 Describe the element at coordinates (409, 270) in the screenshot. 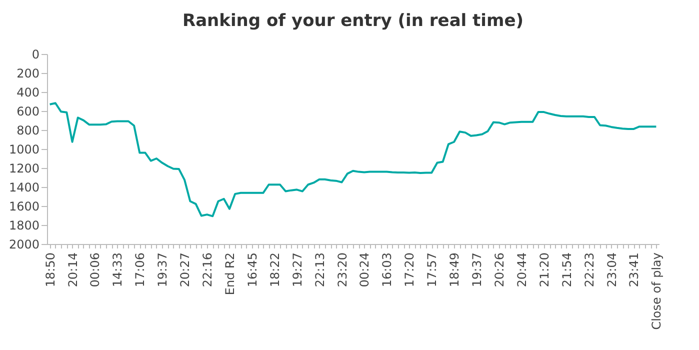

I see `x-tick-label: 17:20` at that location.